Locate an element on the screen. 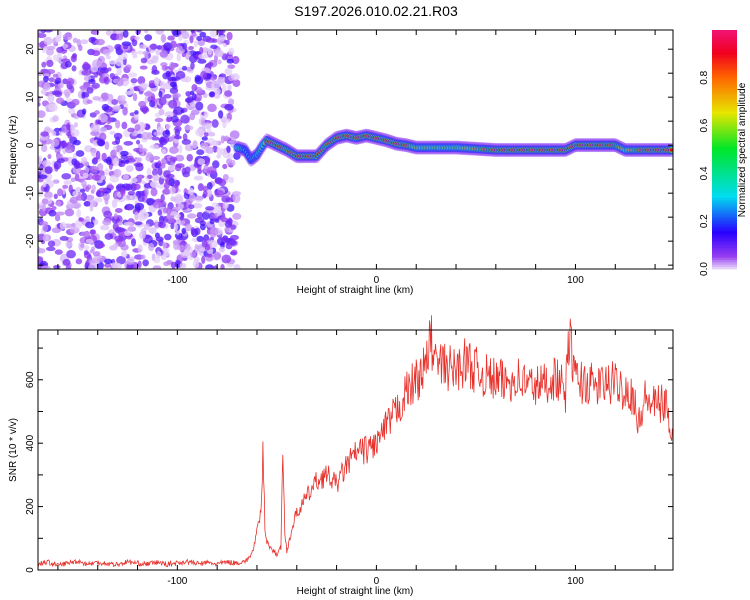 Image resolution: width=750 pixels, height=600 pixels. top-x-label: Height of straight line (km) is located at coordinates (355, 290).